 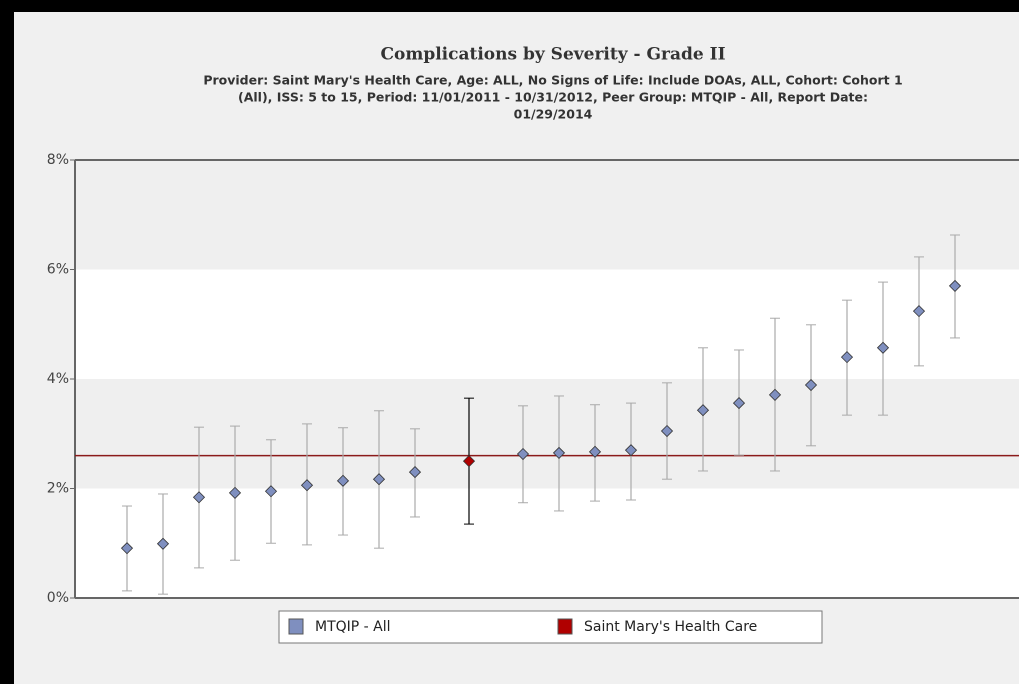 I want to click on legend-label: MTQIP - All, so click(x=353, y=627).